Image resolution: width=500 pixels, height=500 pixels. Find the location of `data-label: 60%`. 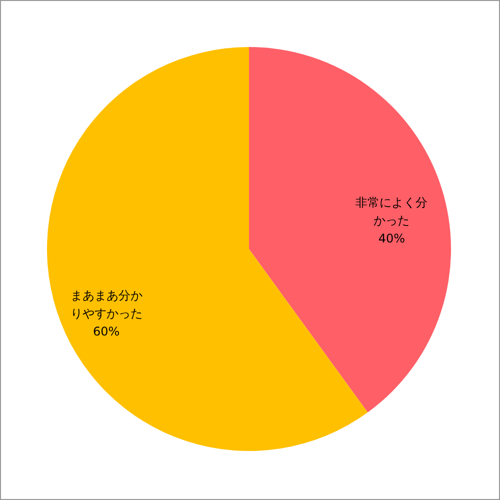

data-label: 60% is located at coordinates (106, 331).